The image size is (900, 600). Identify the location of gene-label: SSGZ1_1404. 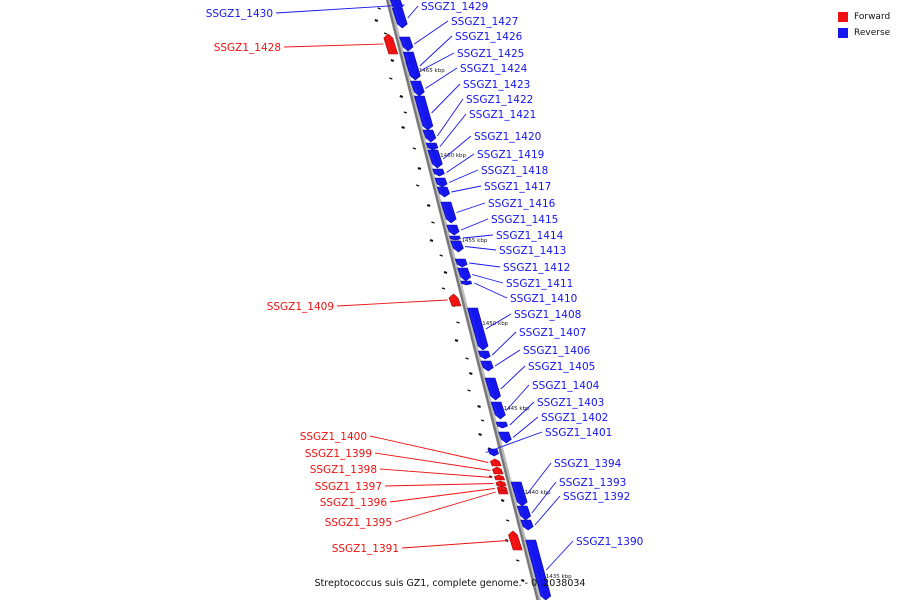
(566, 386).